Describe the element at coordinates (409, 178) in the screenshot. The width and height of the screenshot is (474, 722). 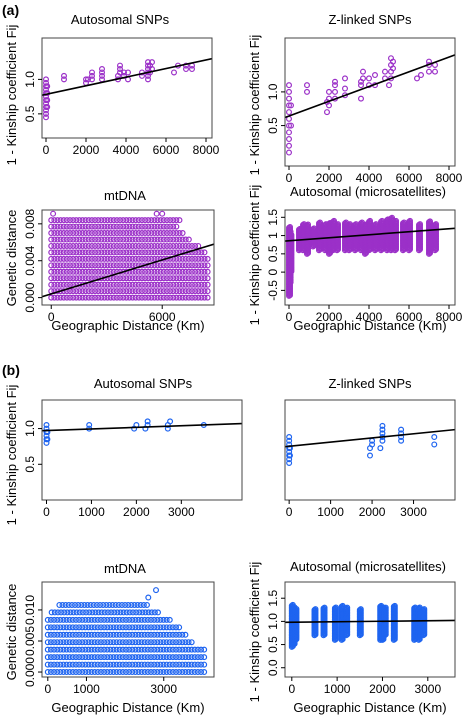
I see `x-tick-label: 6000` at that location.